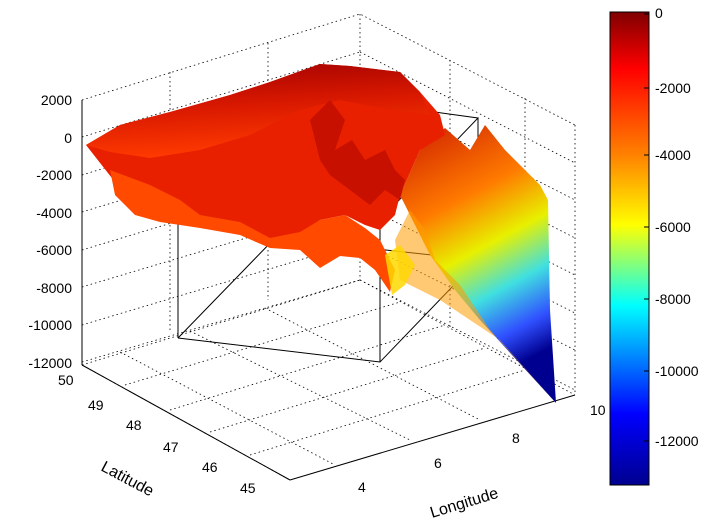  Describe the element at coordinates (673, 299) in the screenshot. I see `colorbar-tick: -8000` at that location.